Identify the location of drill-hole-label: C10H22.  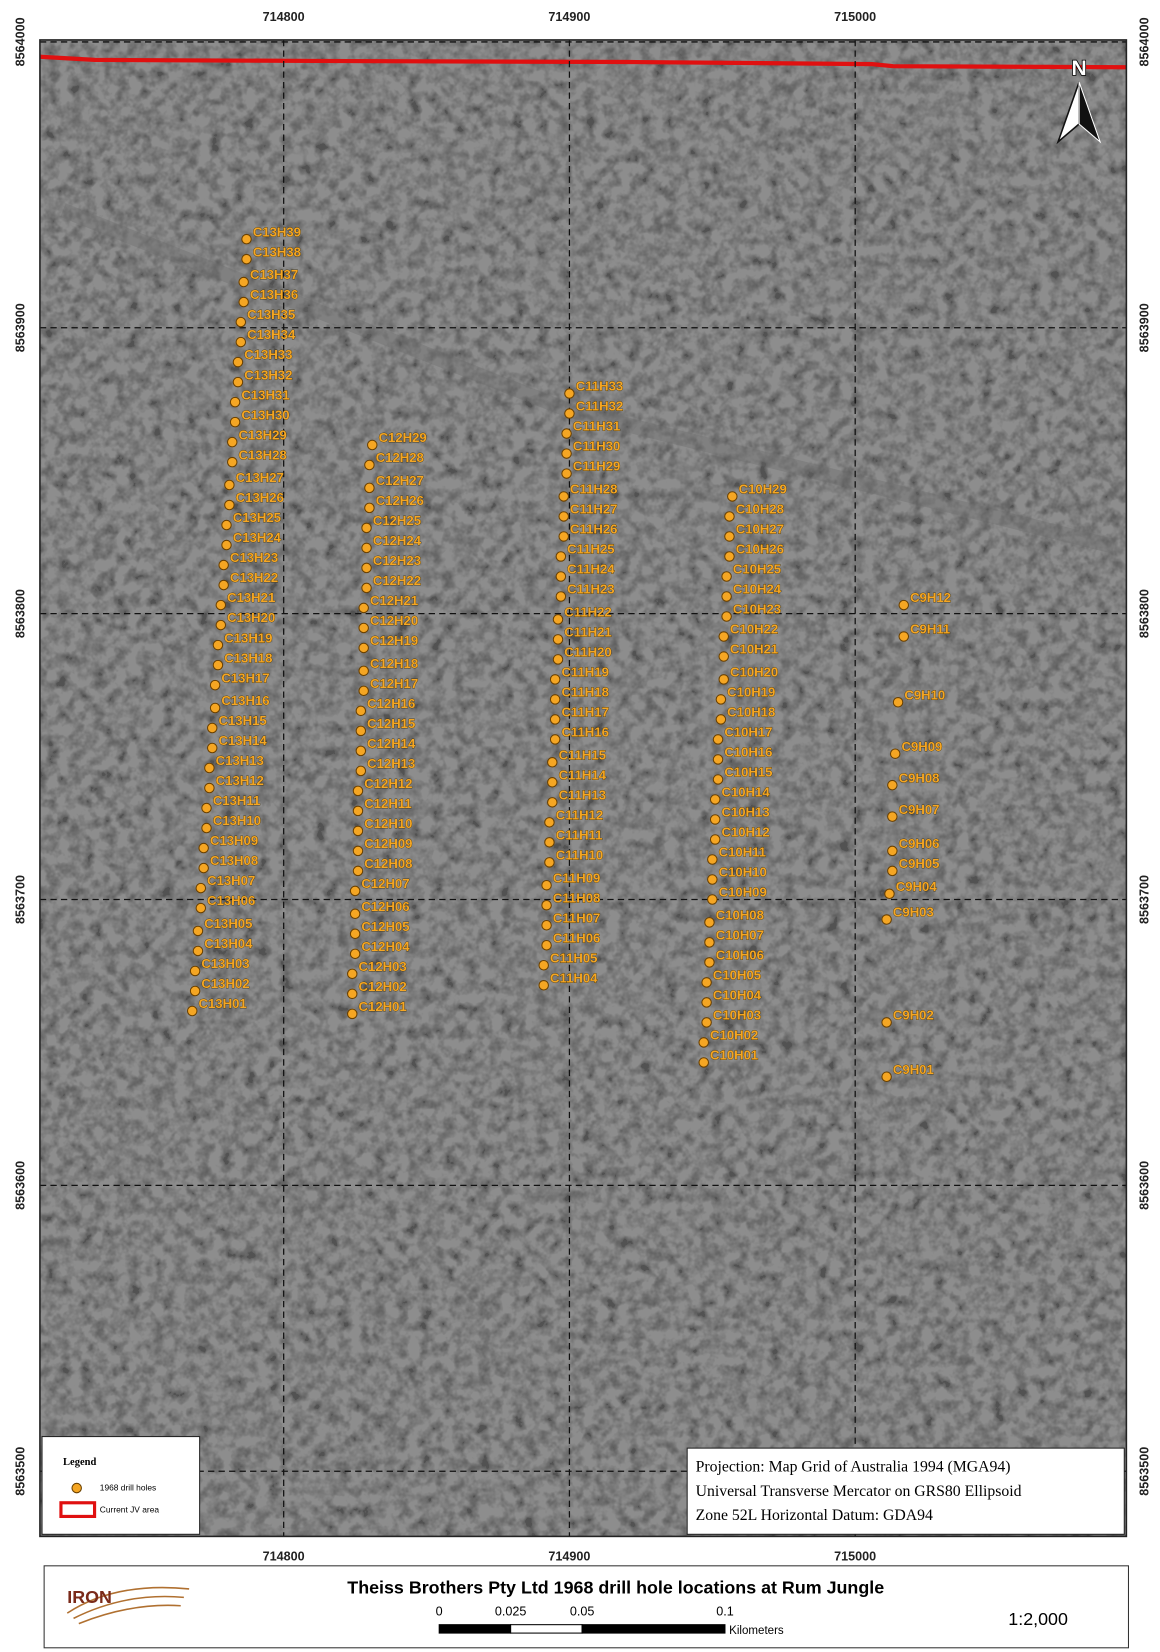
(754, 629).